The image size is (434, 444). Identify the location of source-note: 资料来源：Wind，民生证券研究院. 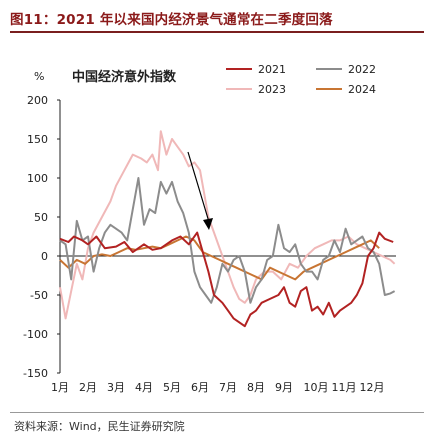
(99, 426).